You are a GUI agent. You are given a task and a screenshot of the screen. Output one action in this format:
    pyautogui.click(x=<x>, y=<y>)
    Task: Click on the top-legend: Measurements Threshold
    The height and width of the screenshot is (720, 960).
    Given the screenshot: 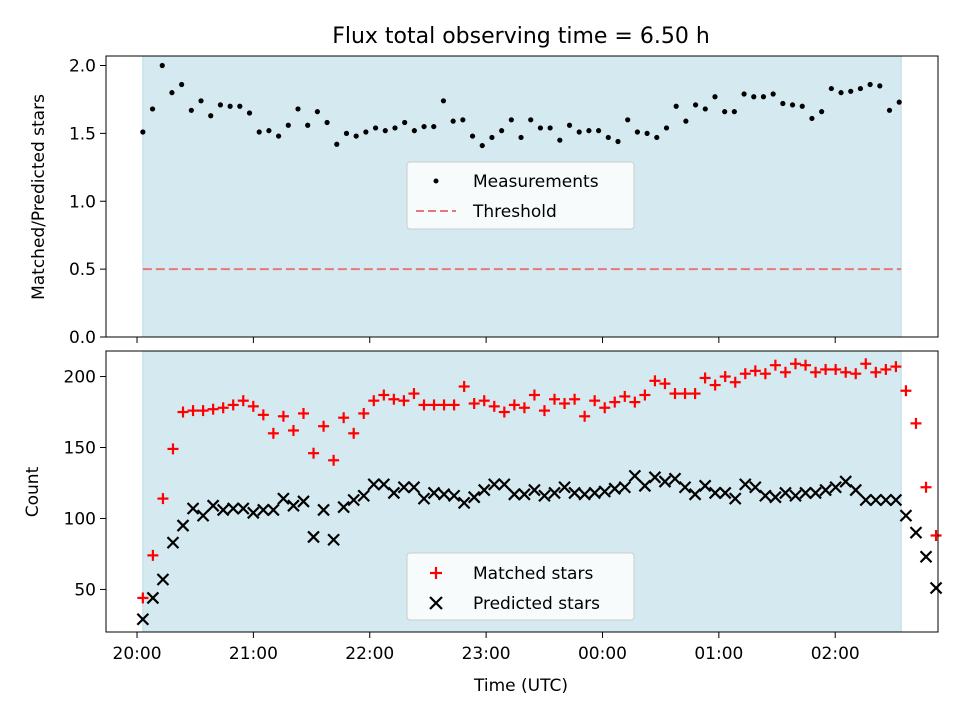 What is the action you would take?
    pyautogui.click(x=520, y=195)
    